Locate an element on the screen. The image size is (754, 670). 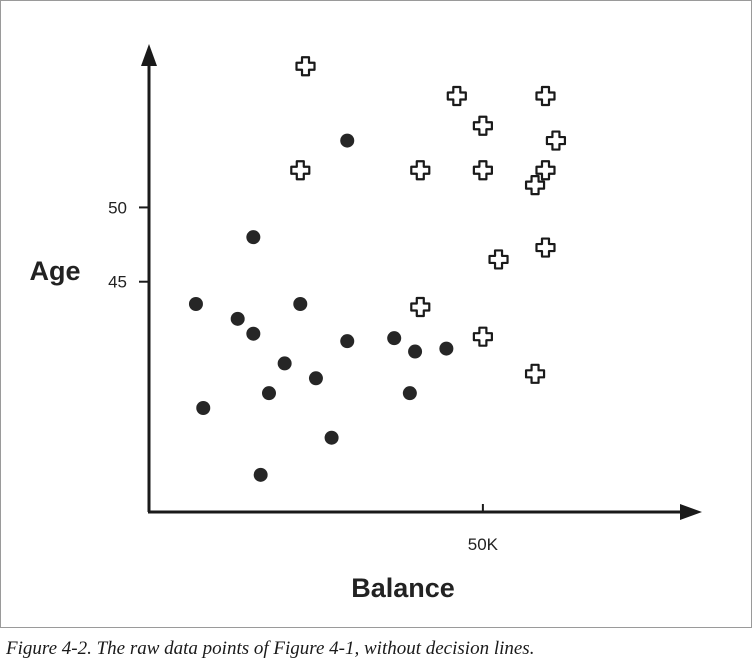
y-tick-label: 50 is located at coordinates (117, 207).